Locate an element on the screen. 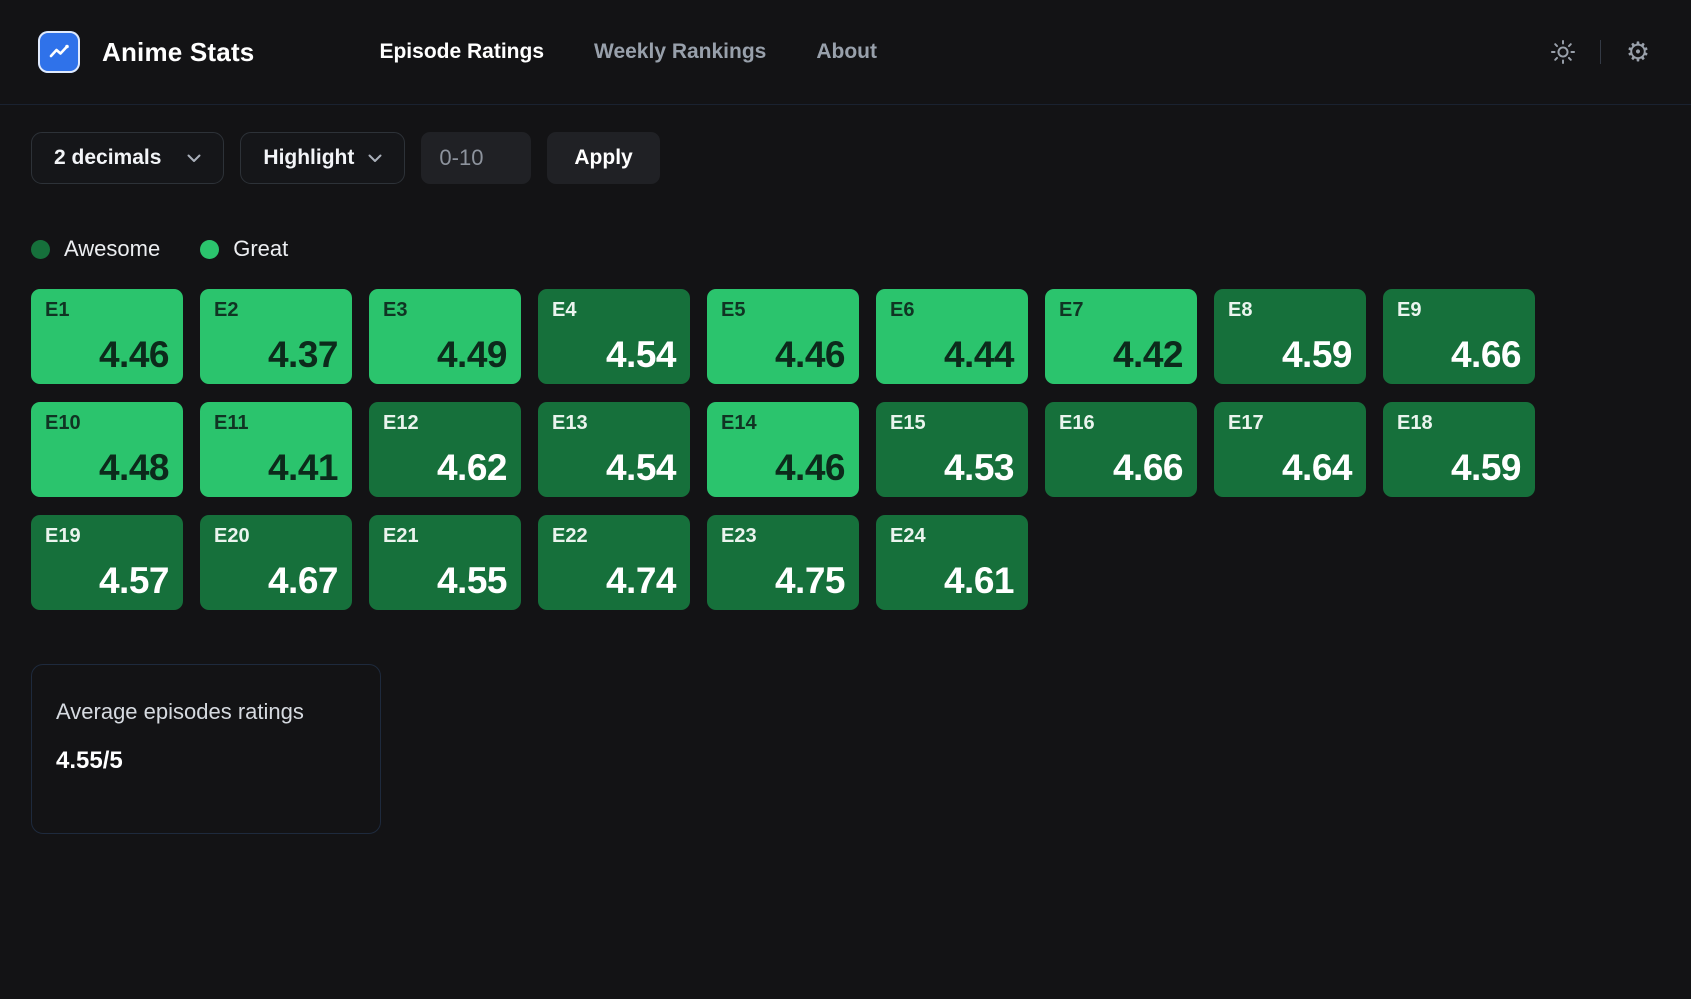 The height and width of the screenshot is (999, 1691). episode-rating: 4.75 is located at coordinates (810, 580).